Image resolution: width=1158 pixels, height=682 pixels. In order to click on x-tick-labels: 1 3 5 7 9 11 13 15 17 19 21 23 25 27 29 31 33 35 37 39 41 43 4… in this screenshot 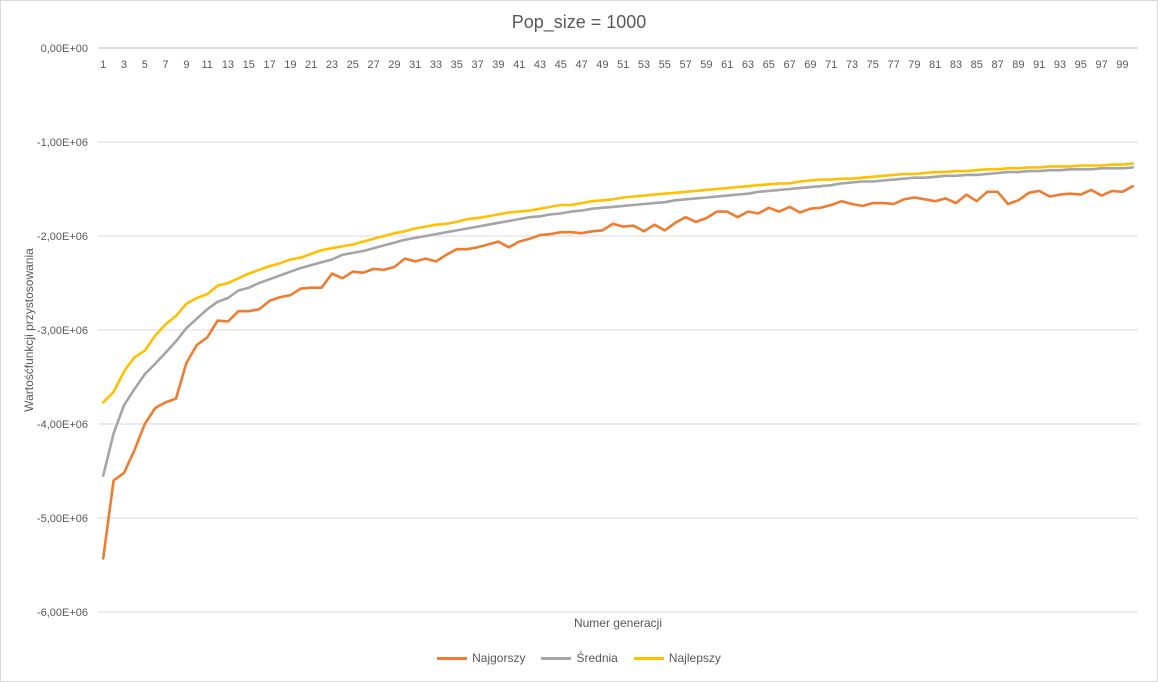, I will do `click(614, 65)`.